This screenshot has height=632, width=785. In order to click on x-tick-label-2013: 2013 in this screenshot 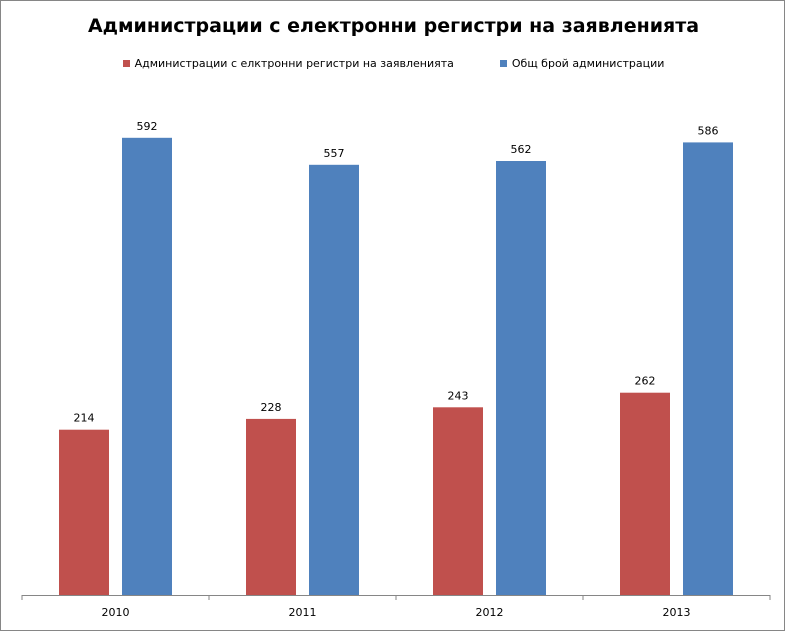, I will do `click(677, 612)`.